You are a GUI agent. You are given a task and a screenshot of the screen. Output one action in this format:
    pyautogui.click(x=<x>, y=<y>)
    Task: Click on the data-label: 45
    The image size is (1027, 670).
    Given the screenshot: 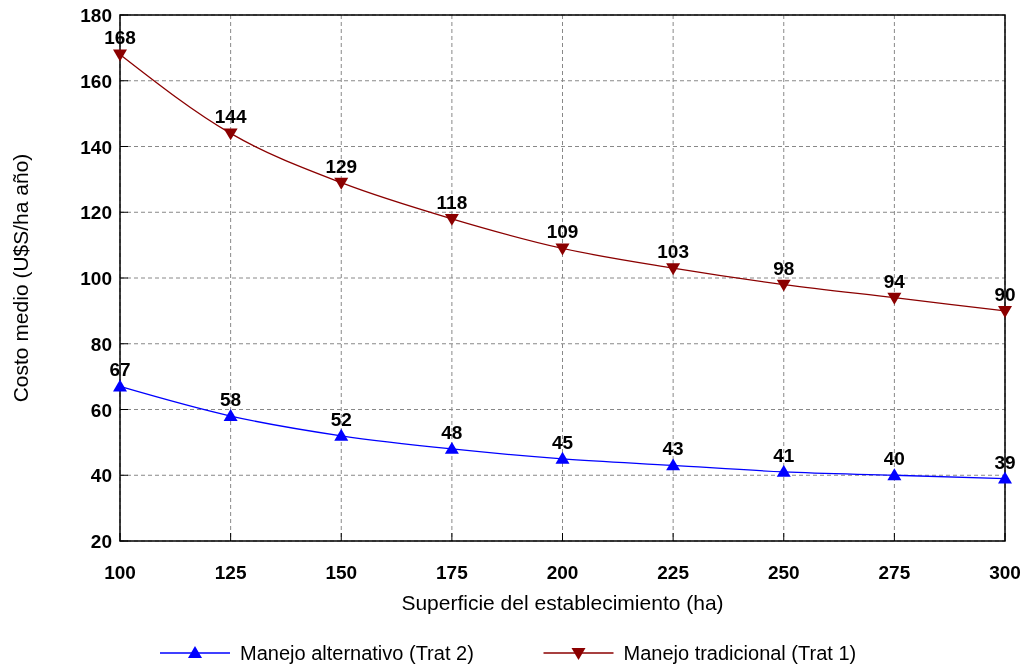 What is the action you would take?
    pyautogui.click(x=562, y=442)
    